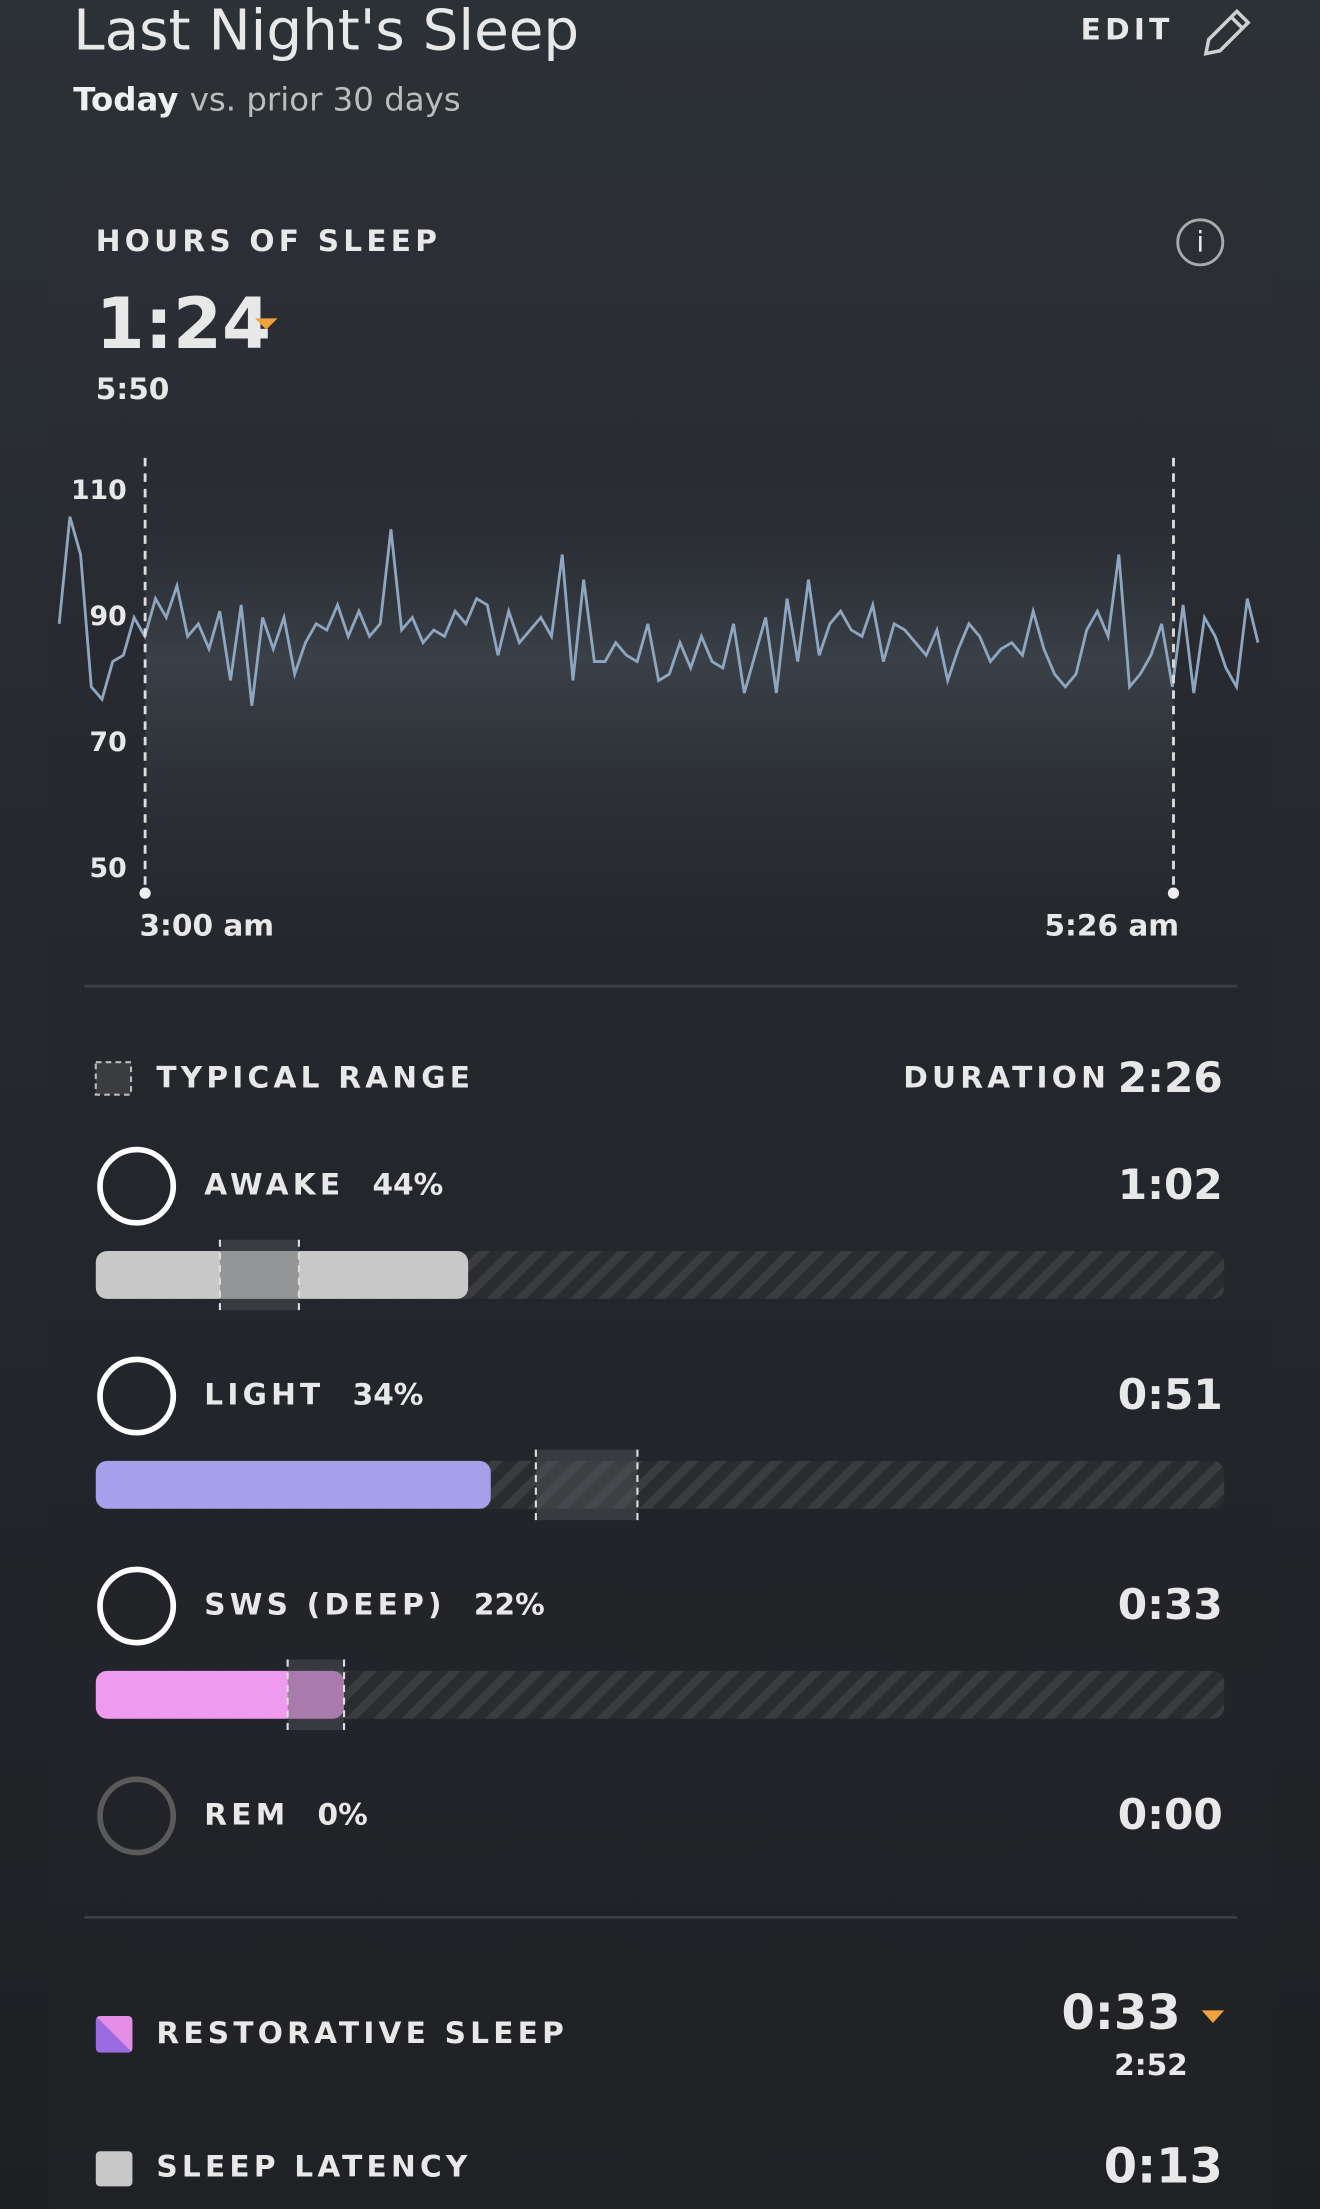 The height and width of the screenshot is (2209, 1320). What do you see at coordinates (509, 1605) in the screenshot?
I see `stage-percent: 22%` at bounding box center [509, 1605].